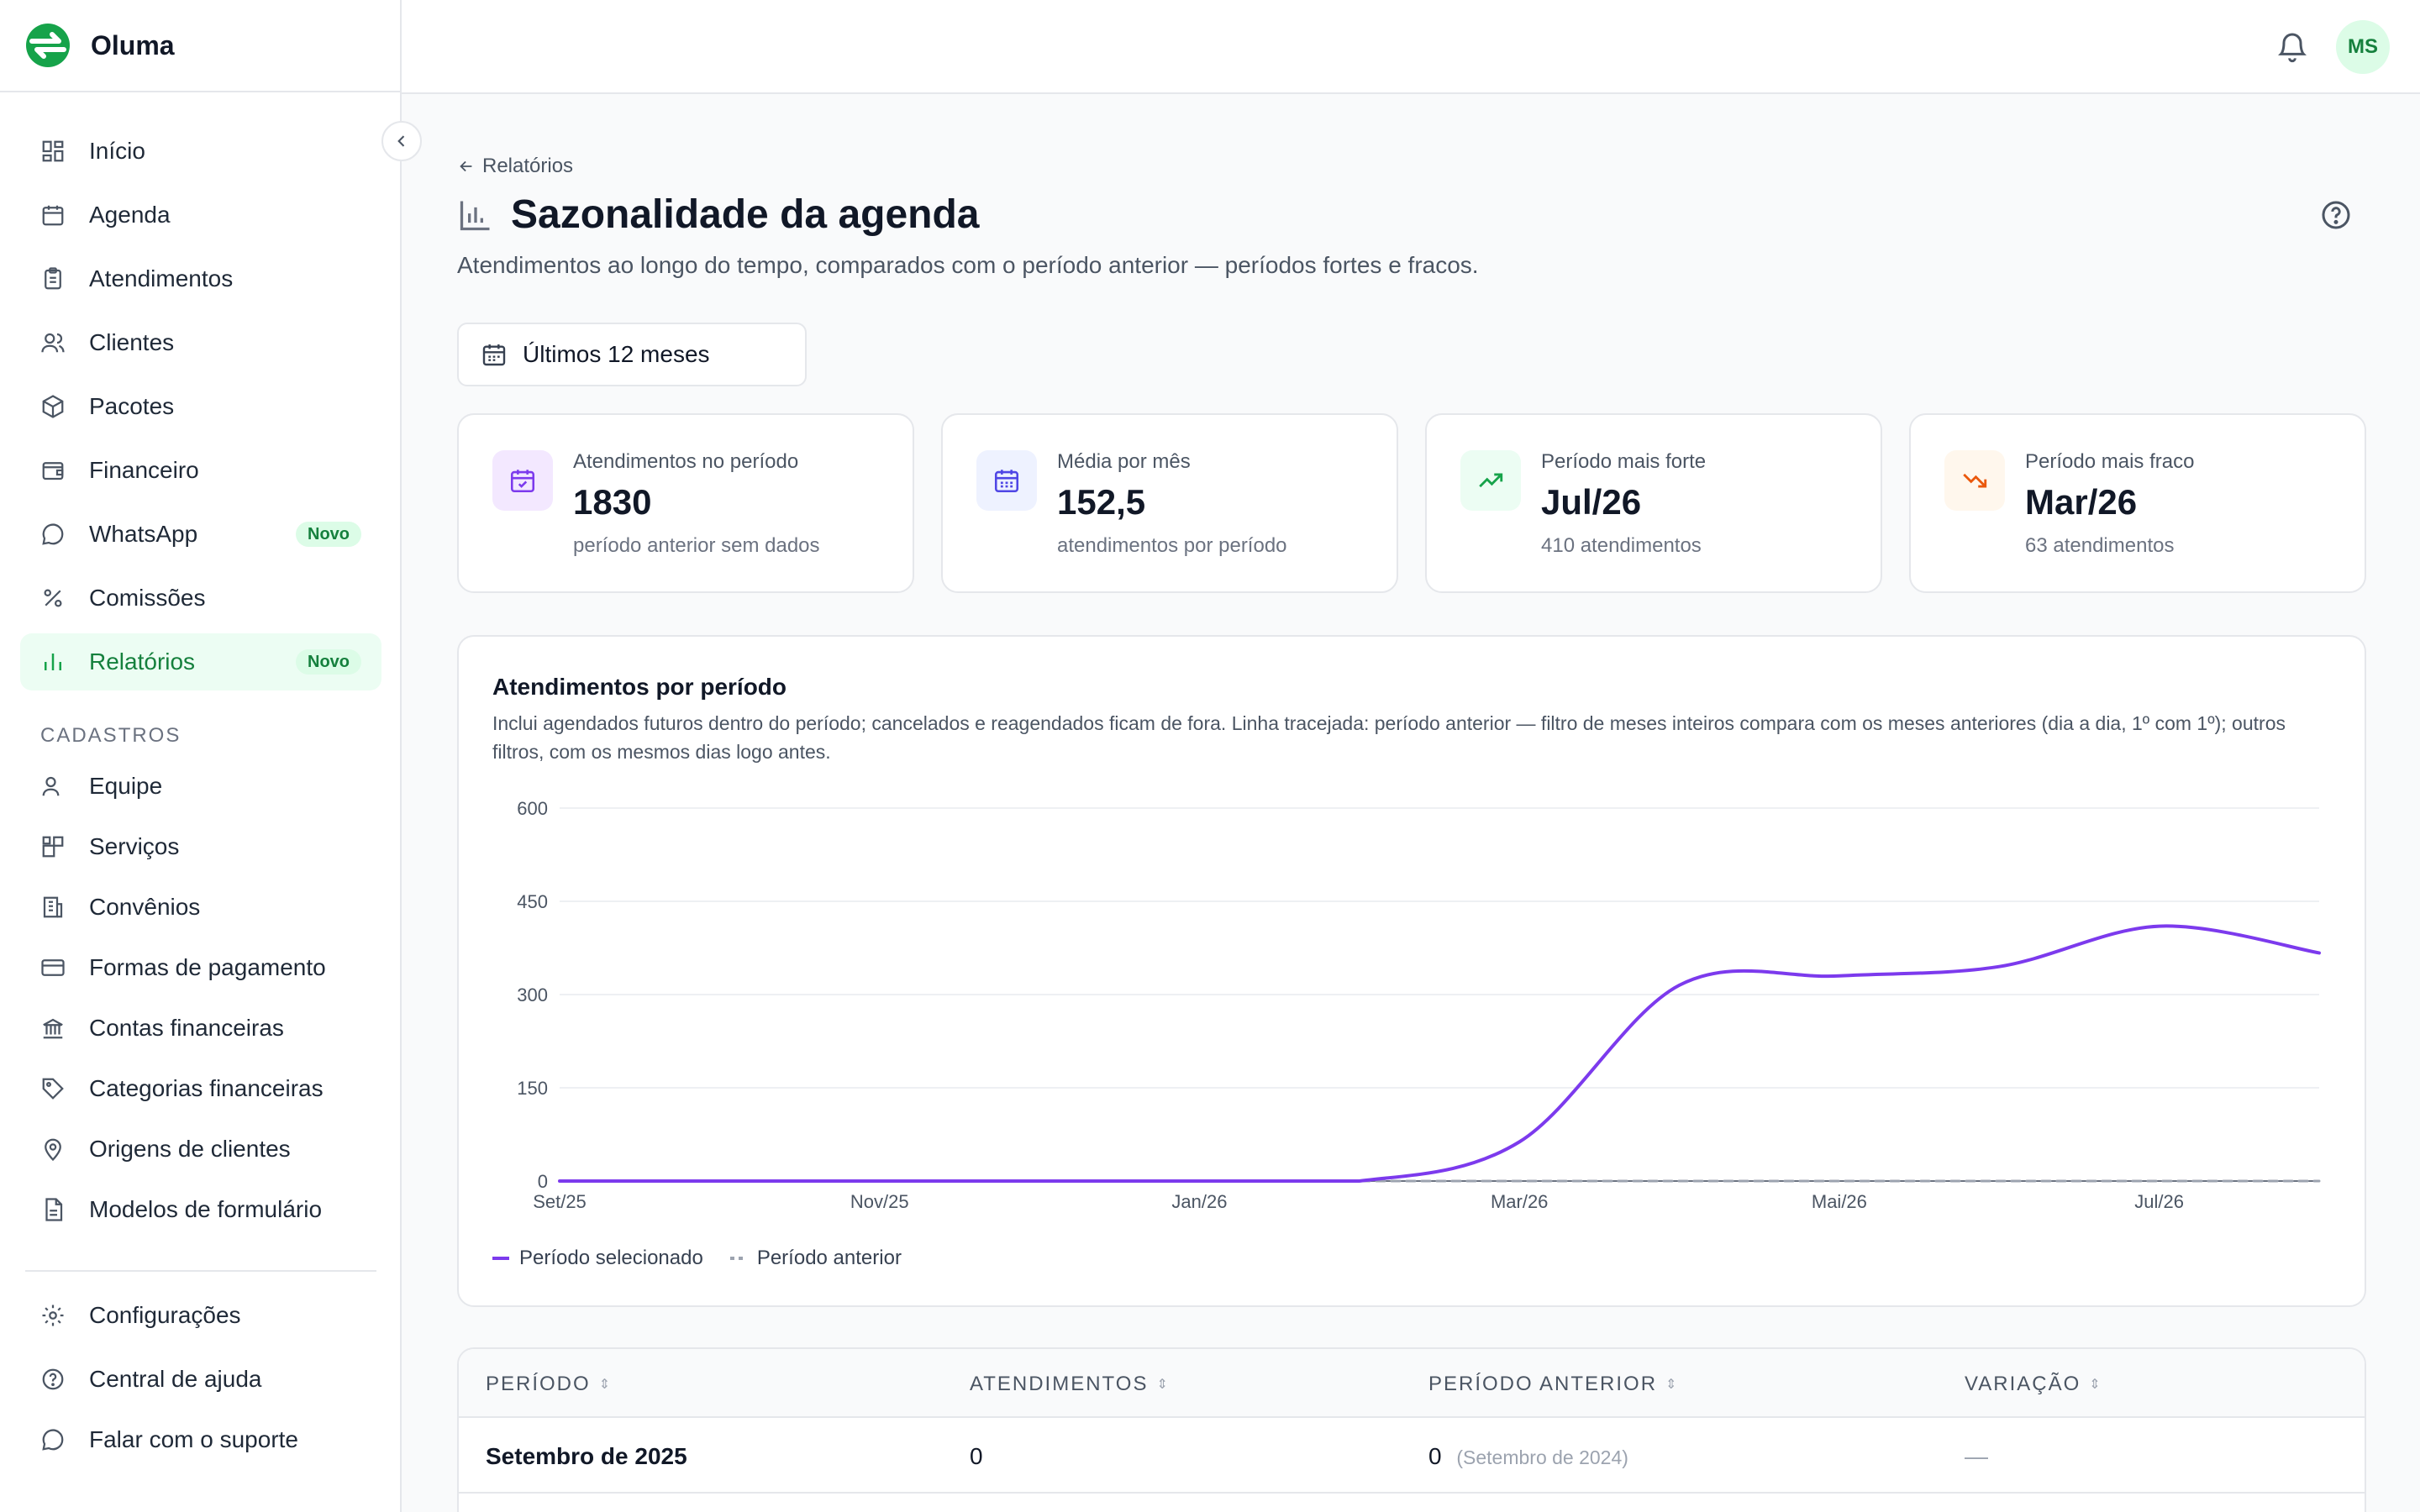 This screenshot has width=2420, height=1512. I want to click on grid-plus-icon, so click(53, 846).